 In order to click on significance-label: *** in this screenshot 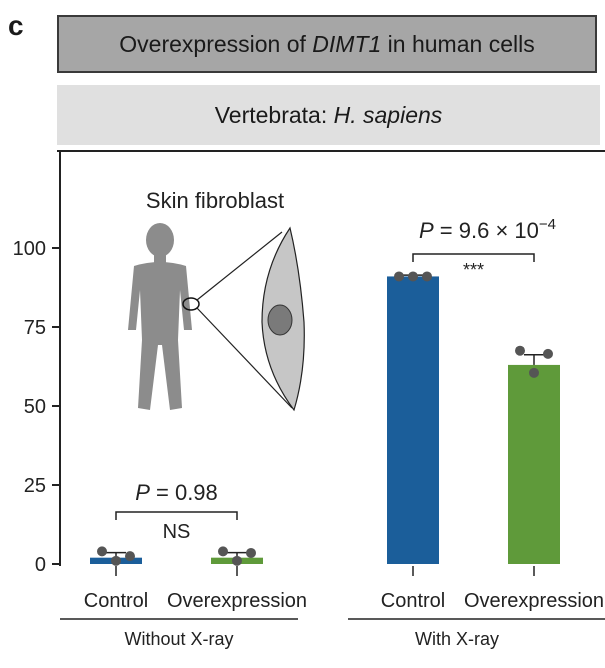, I will do `click(473, 270)`.